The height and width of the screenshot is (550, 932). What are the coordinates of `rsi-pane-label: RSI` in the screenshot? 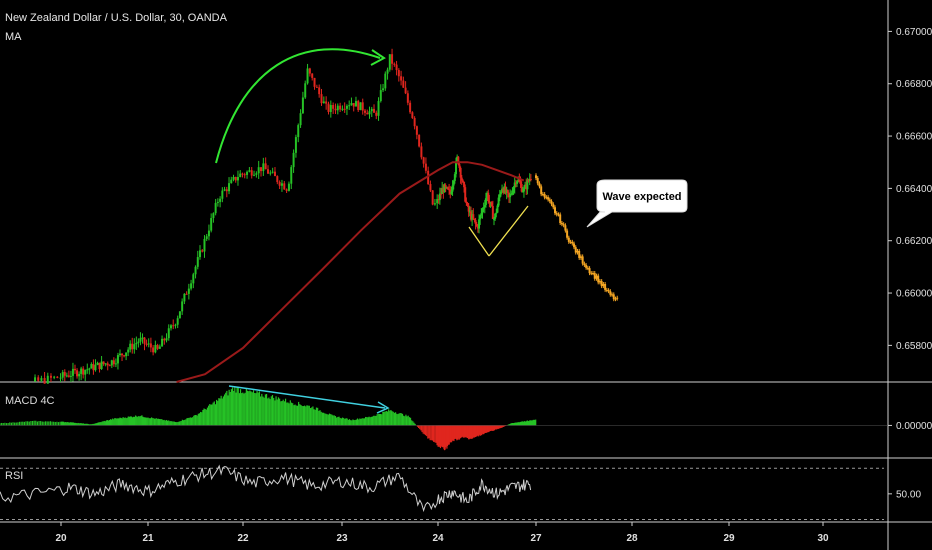 It's located at (14, 476).